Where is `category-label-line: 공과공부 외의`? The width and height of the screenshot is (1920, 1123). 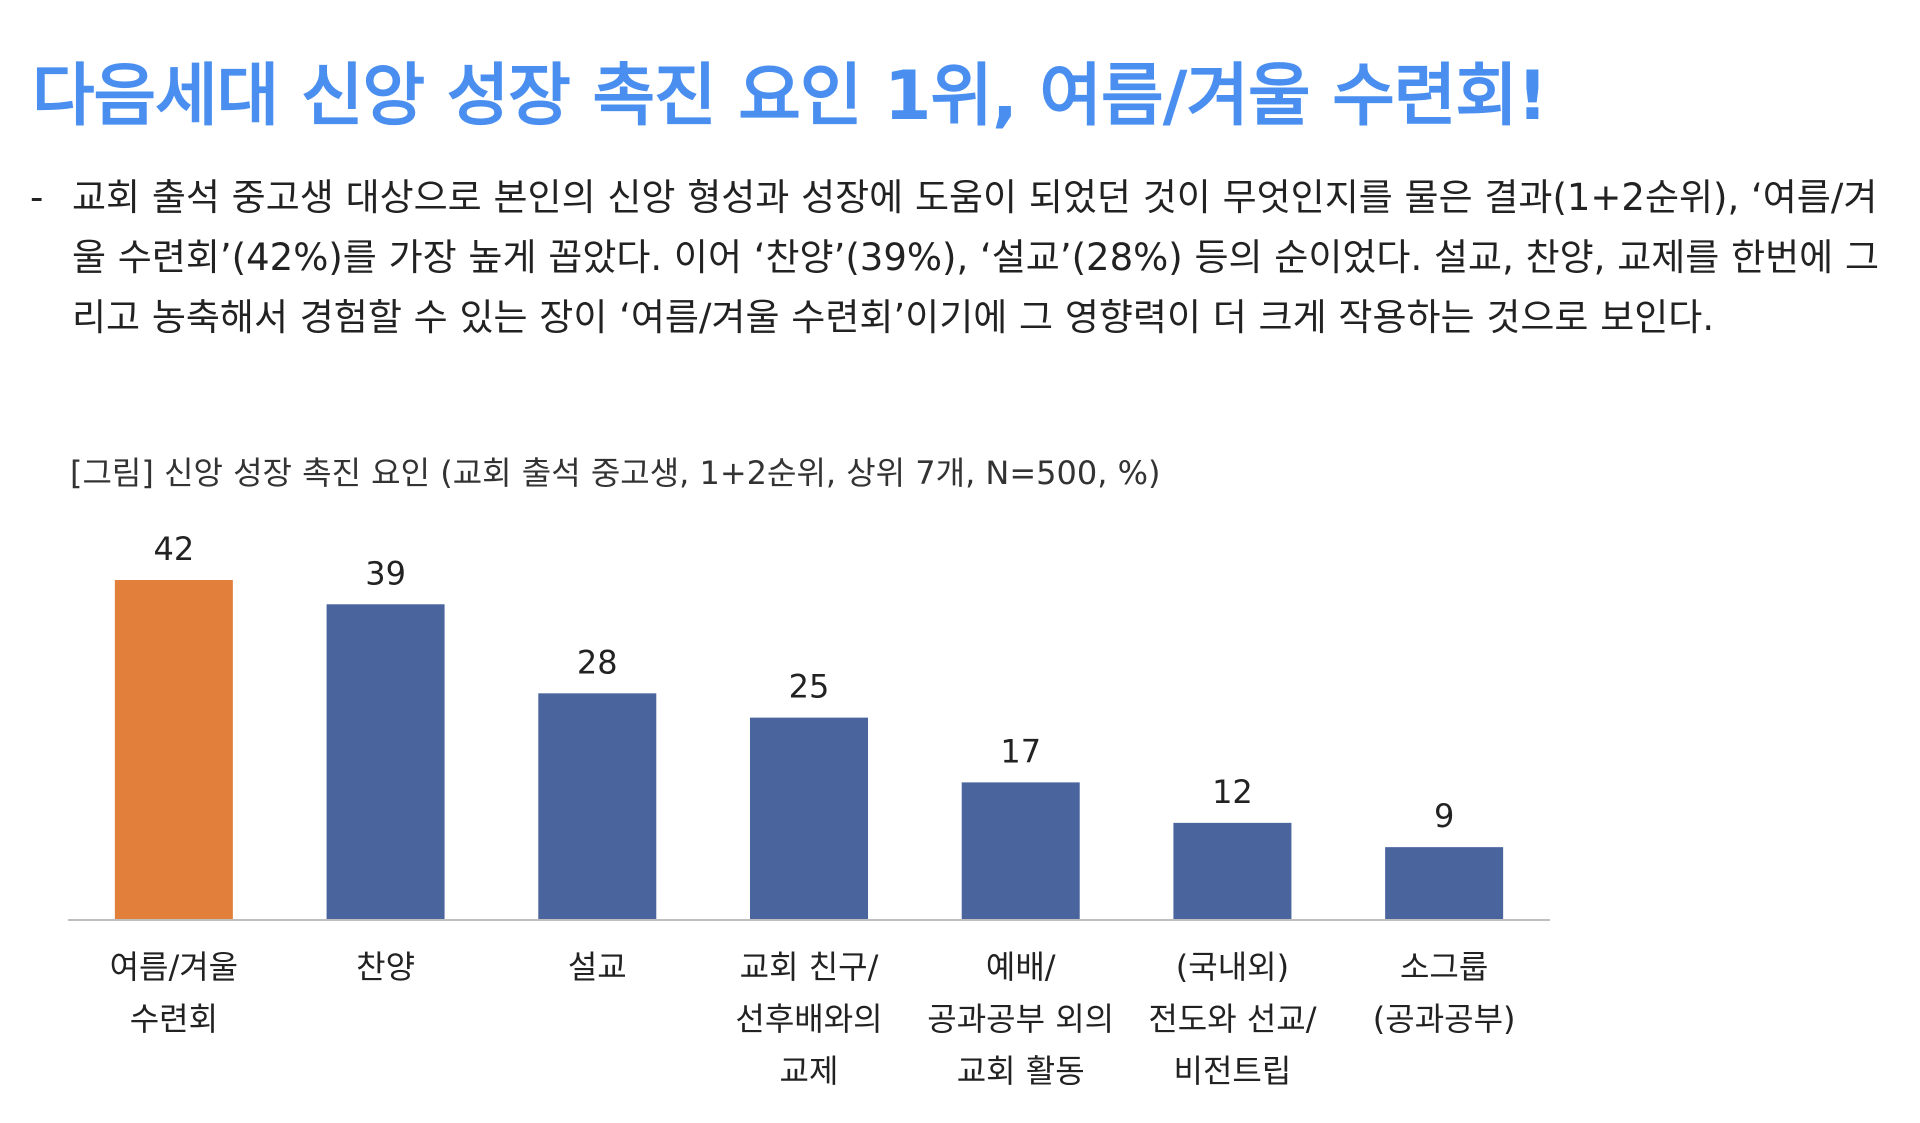 category-label-line: 공과공부 외의 is located at coordinates (1020, 1019).